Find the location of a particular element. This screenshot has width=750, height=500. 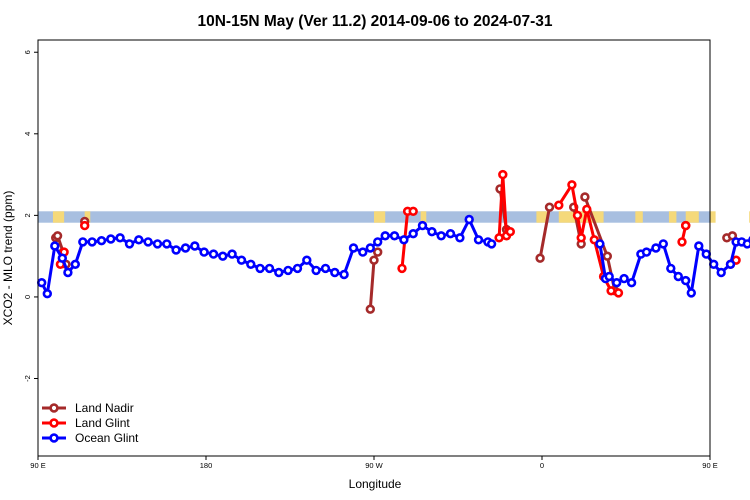

x-tick-label: 90 E is located at coordinates (37, 465).